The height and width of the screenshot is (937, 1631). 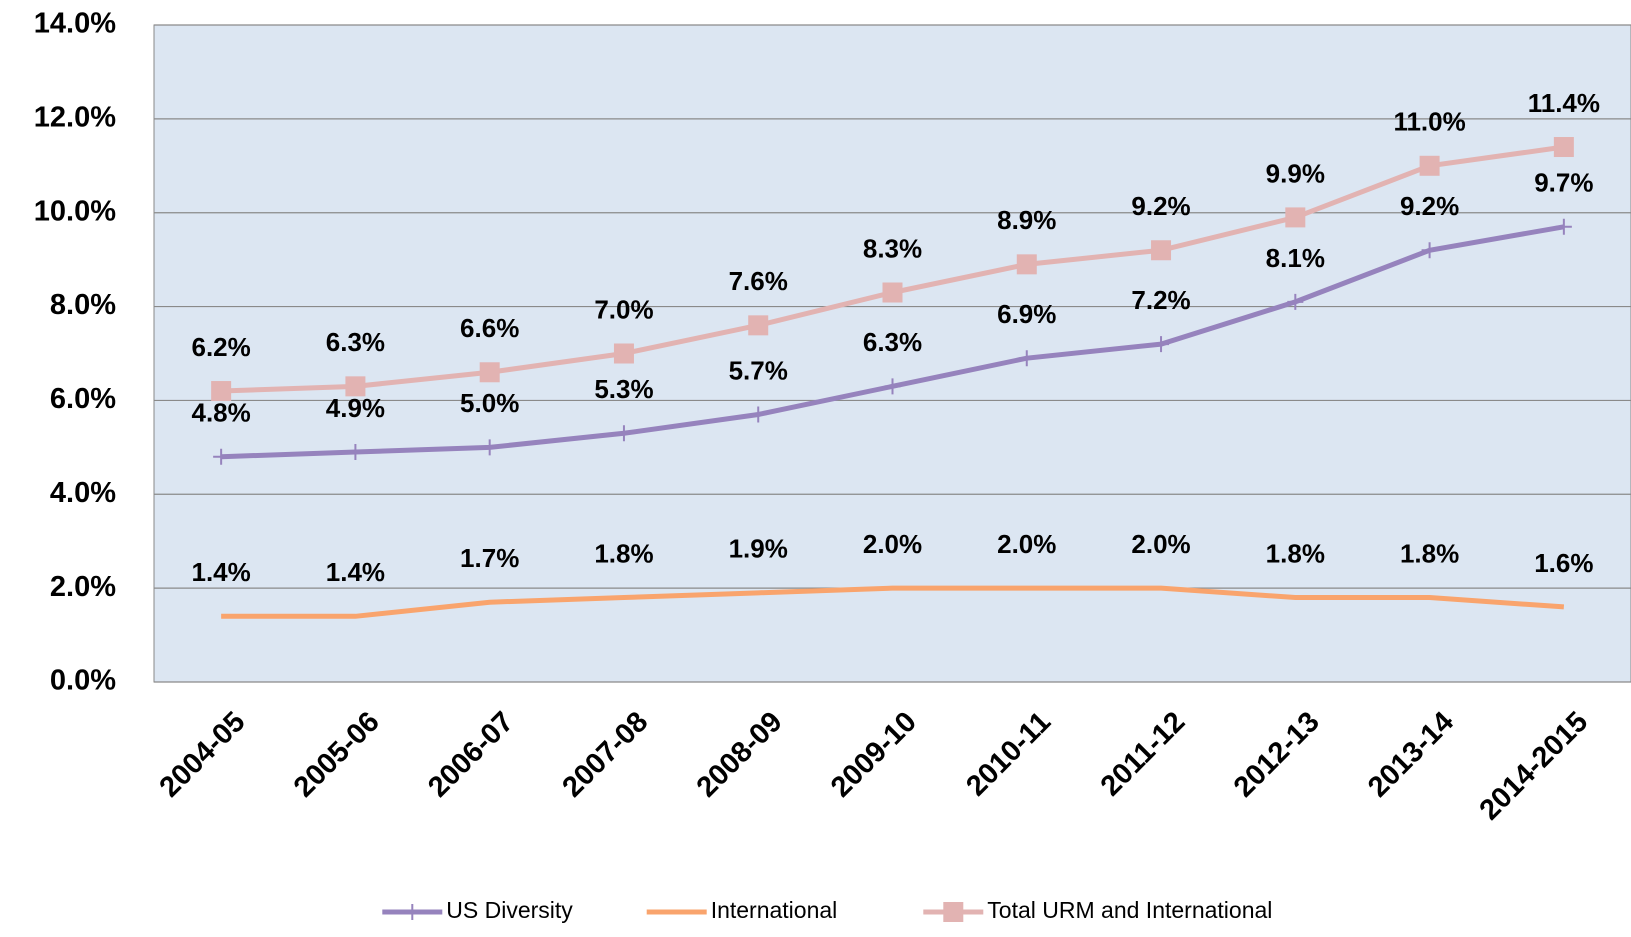 What do you see at coordinates (758, 549) in the screenshot?
I see `data-label: 1.9%` at bounding box center [758, 549].